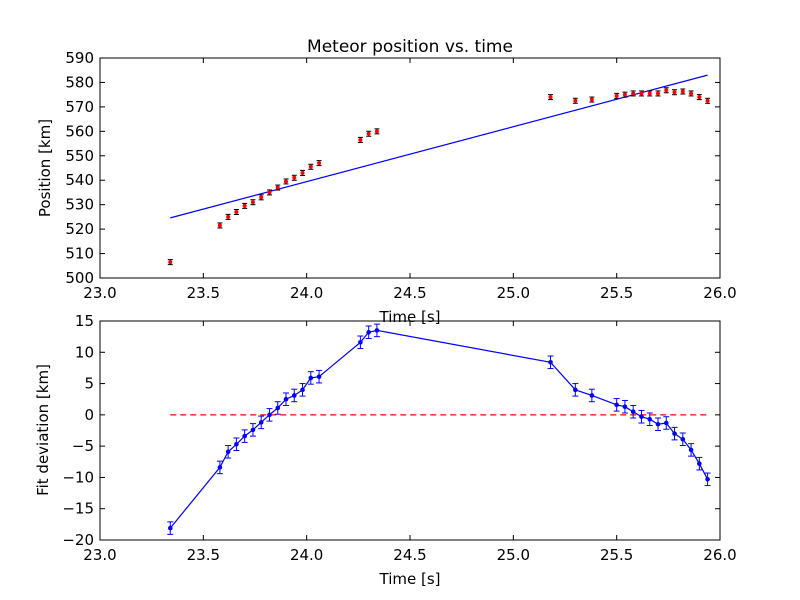 This screenshot has width=800, height=600. Describe the element at coordinates (79, 107) in the screenshot. I see `y-tick-label: 570` at that location.